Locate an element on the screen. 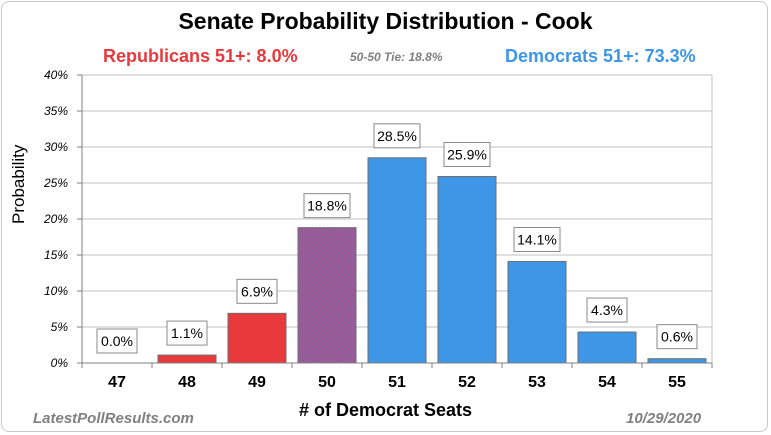 This screenshot has height=435, width=771. x-tick-label: 54 is located at coordinates (607, 382).